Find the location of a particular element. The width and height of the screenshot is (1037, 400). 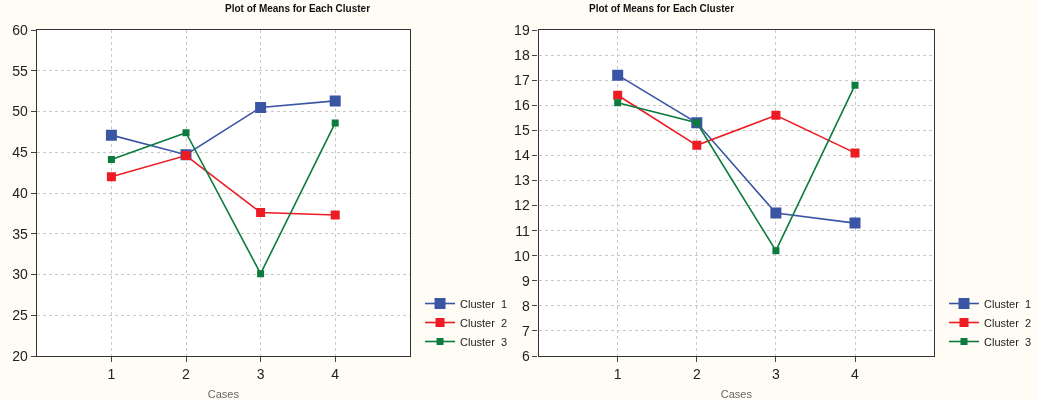

y-tick-label: 14 is located at coordinates (522, 155).